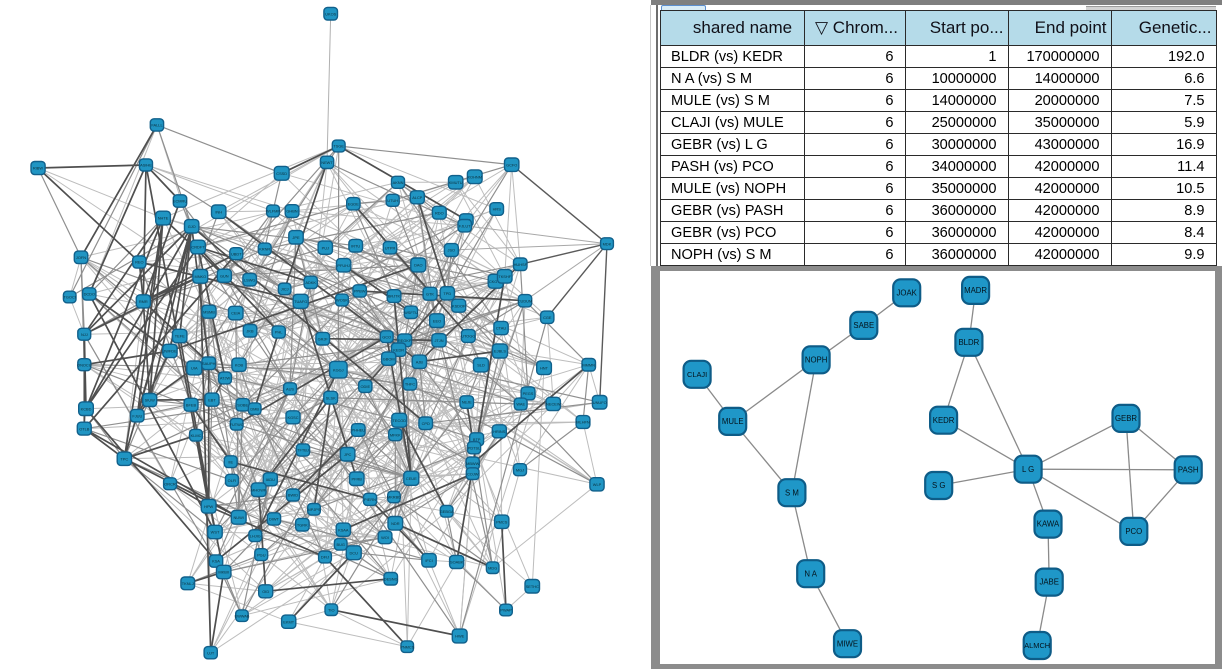 This screenshot has width=1222, height=669. Describe the element at coordinates (370, 499) in the screenshot. I see `svg-text: PIERN` at that location.